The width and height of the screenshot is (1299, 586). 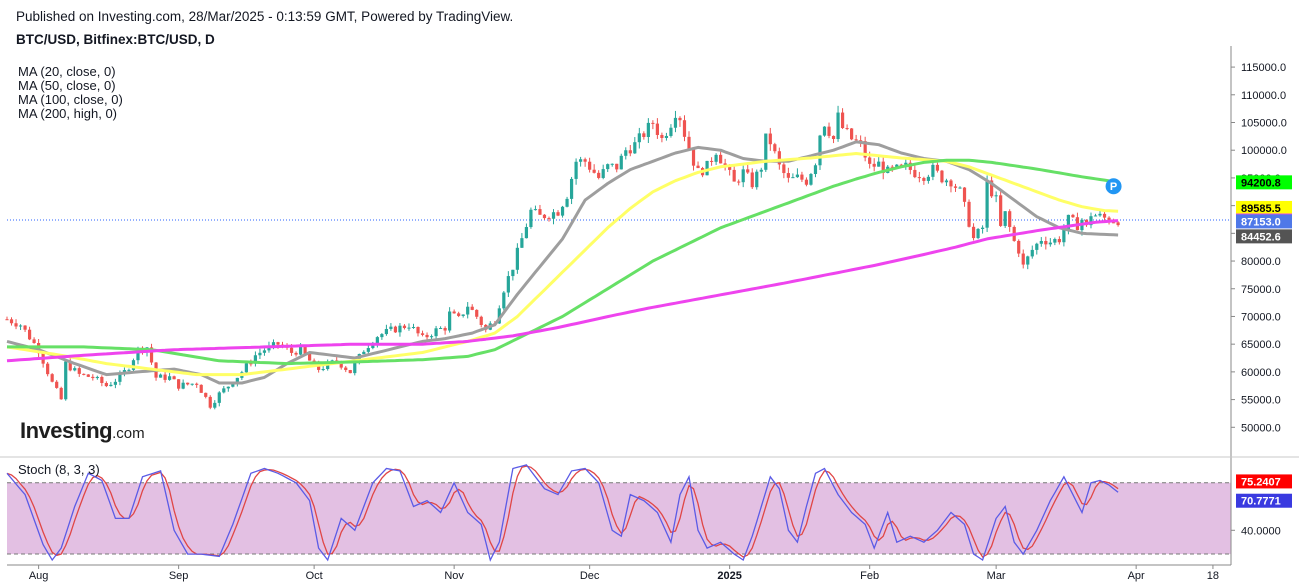 I want to click on time-tick-label: 2025, so click(x=729, y=576).